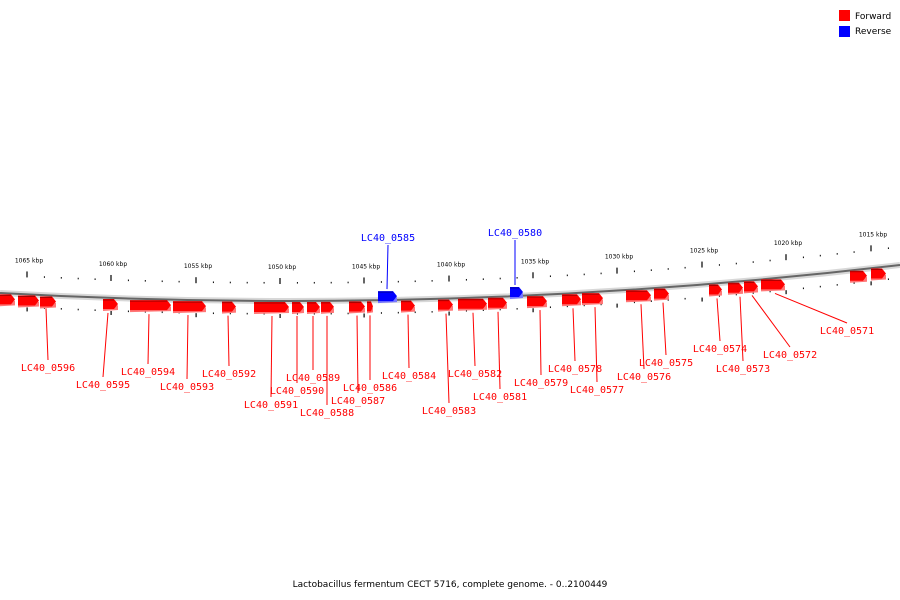 Image resolution: width=900 pixels, height=600 pixels. What do you see at coordinates (541, 383) in the screenshot?
I see `gene-label: LC40_0579` at bounding box center [541, 383].